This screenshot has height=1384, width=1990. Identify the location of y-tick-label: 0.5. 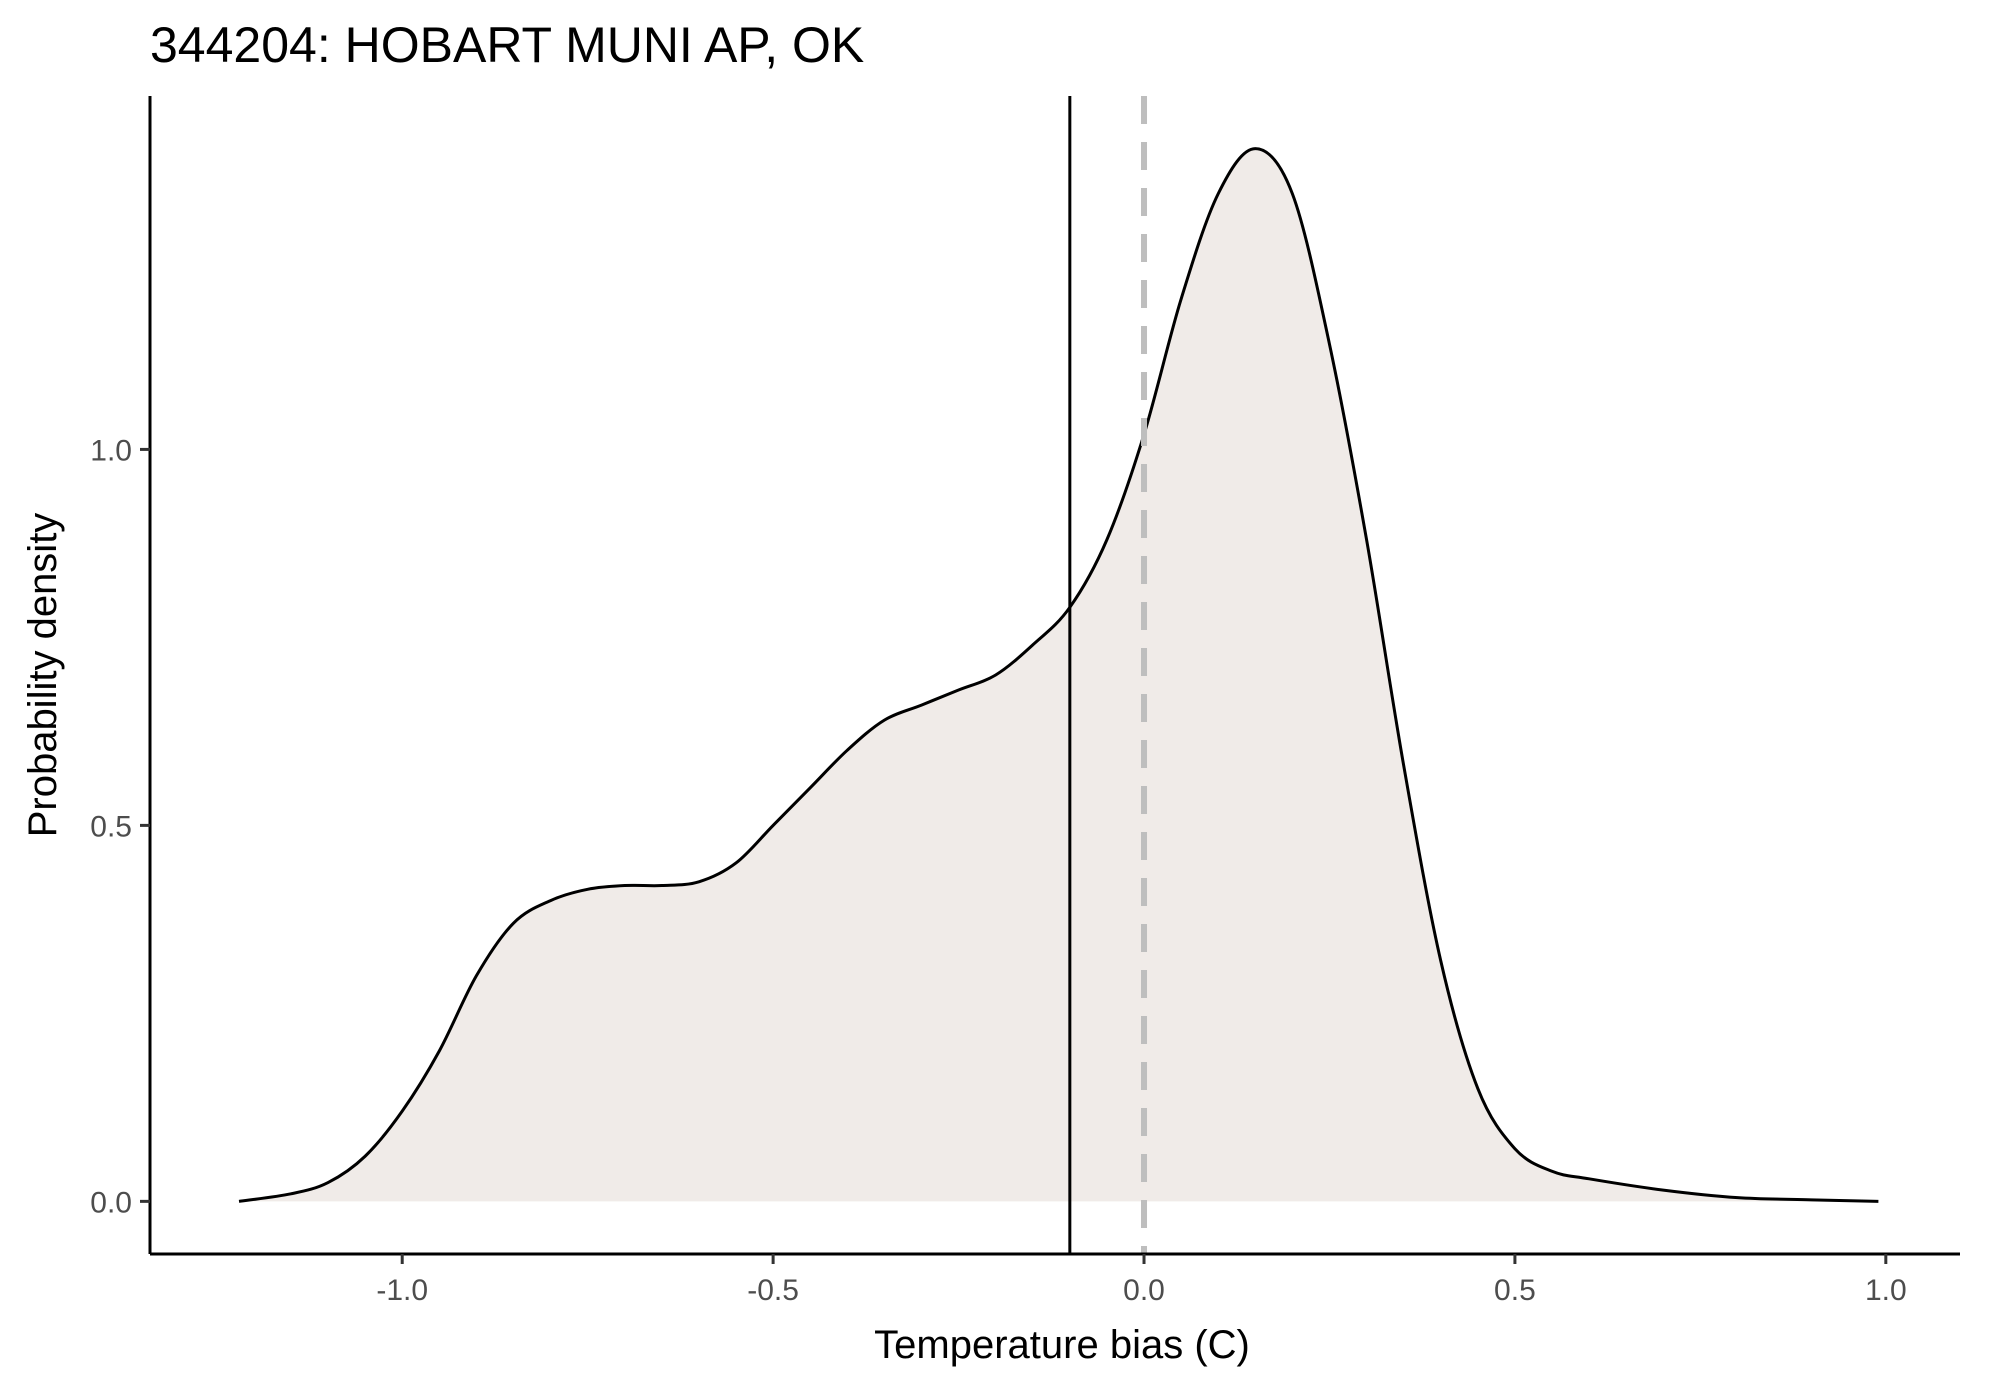
(111, 826).